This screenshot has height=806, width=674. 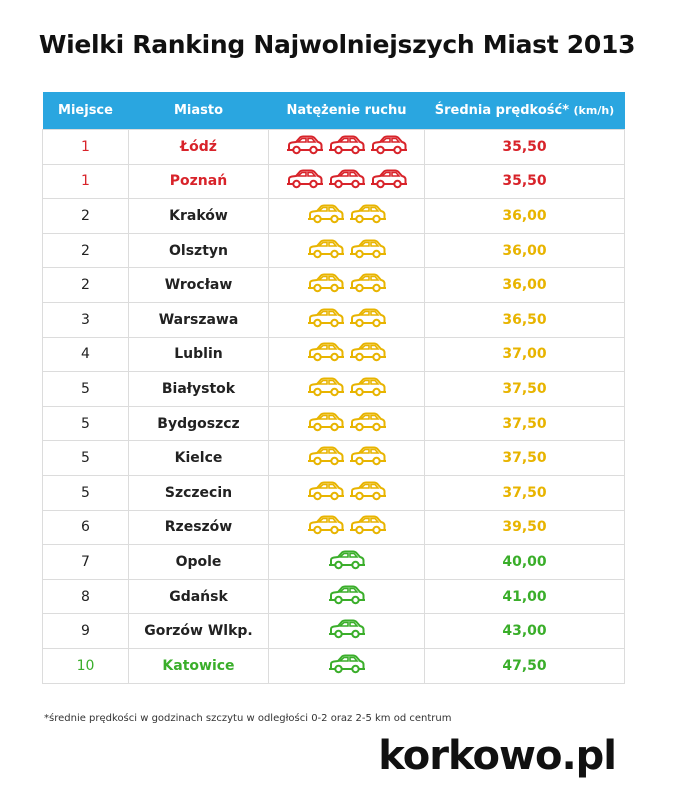 What do you see at coordinates (524, 562) in the screenshot?
I see `speed-cell: 40,00` at bounding box center [524, 562].